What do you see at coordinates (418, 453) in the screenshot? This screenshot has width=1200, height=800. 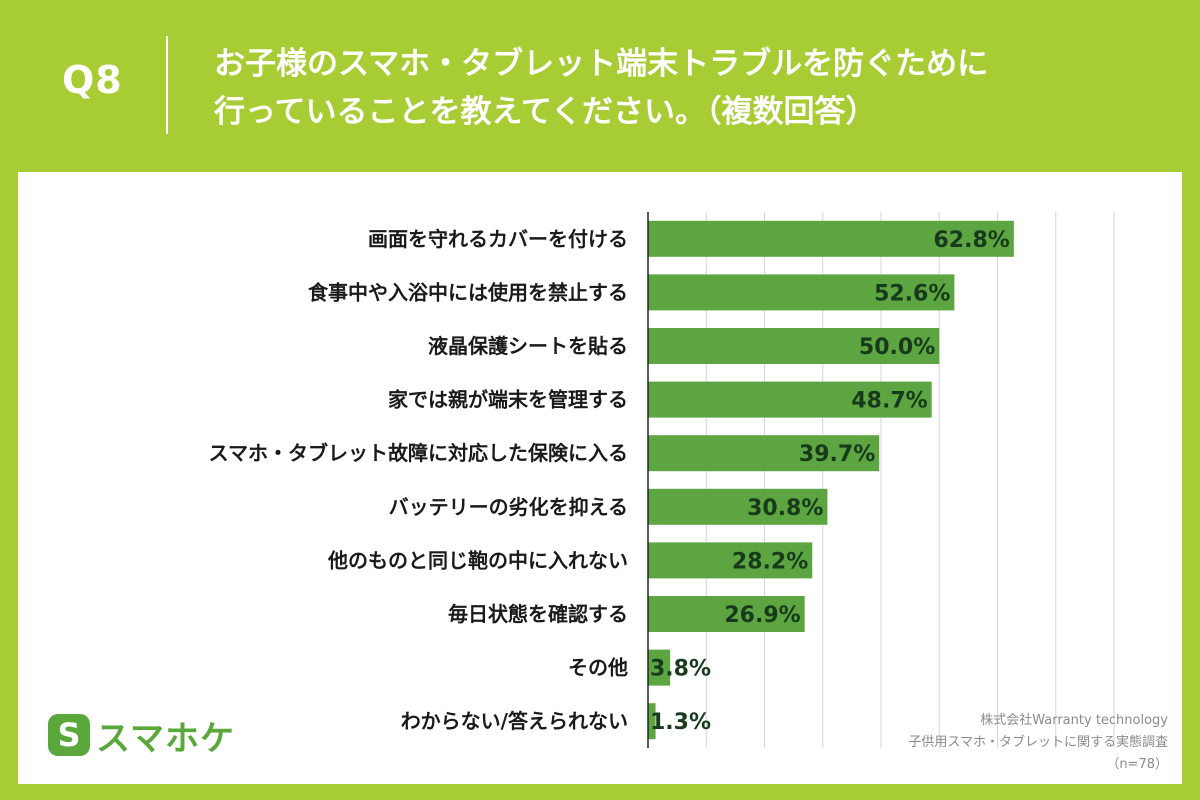 I see `category-label: スマホ・タブレット故障に対応した保険に入る` at bounding box center [418, 453].